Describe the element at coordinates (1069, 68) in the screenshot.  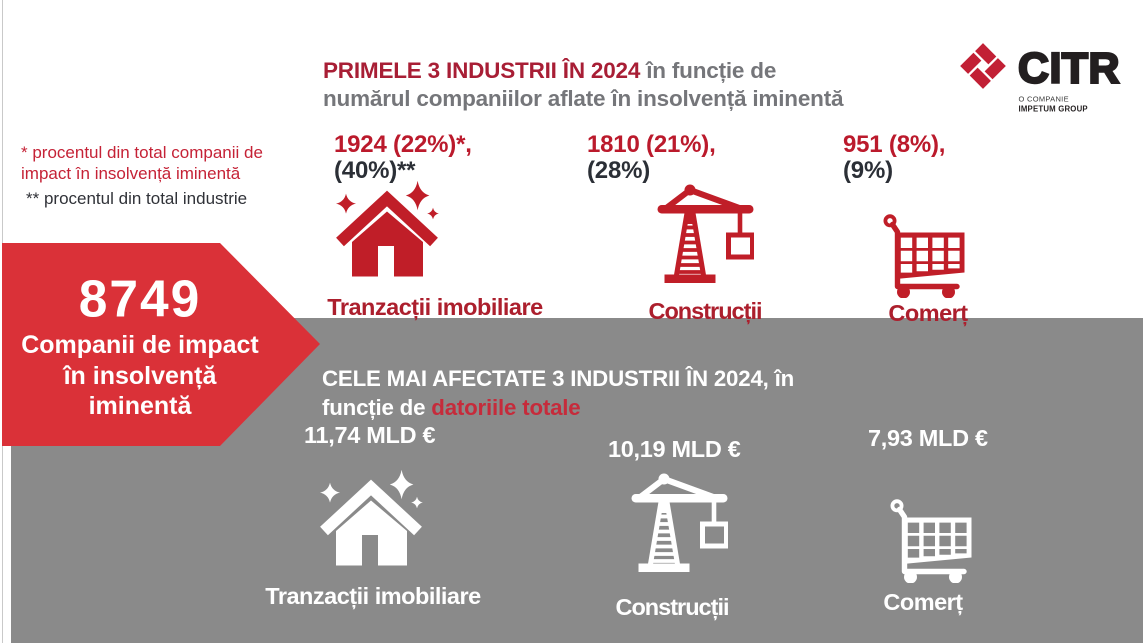
I see `svg-text: CITR` at that location.